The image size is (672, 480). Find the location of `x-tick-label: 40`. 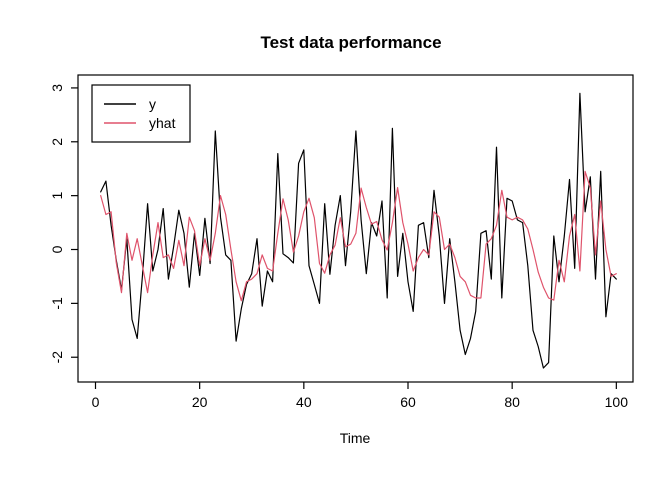

x-tick-label: 40 is located at coordinates (304, 402).